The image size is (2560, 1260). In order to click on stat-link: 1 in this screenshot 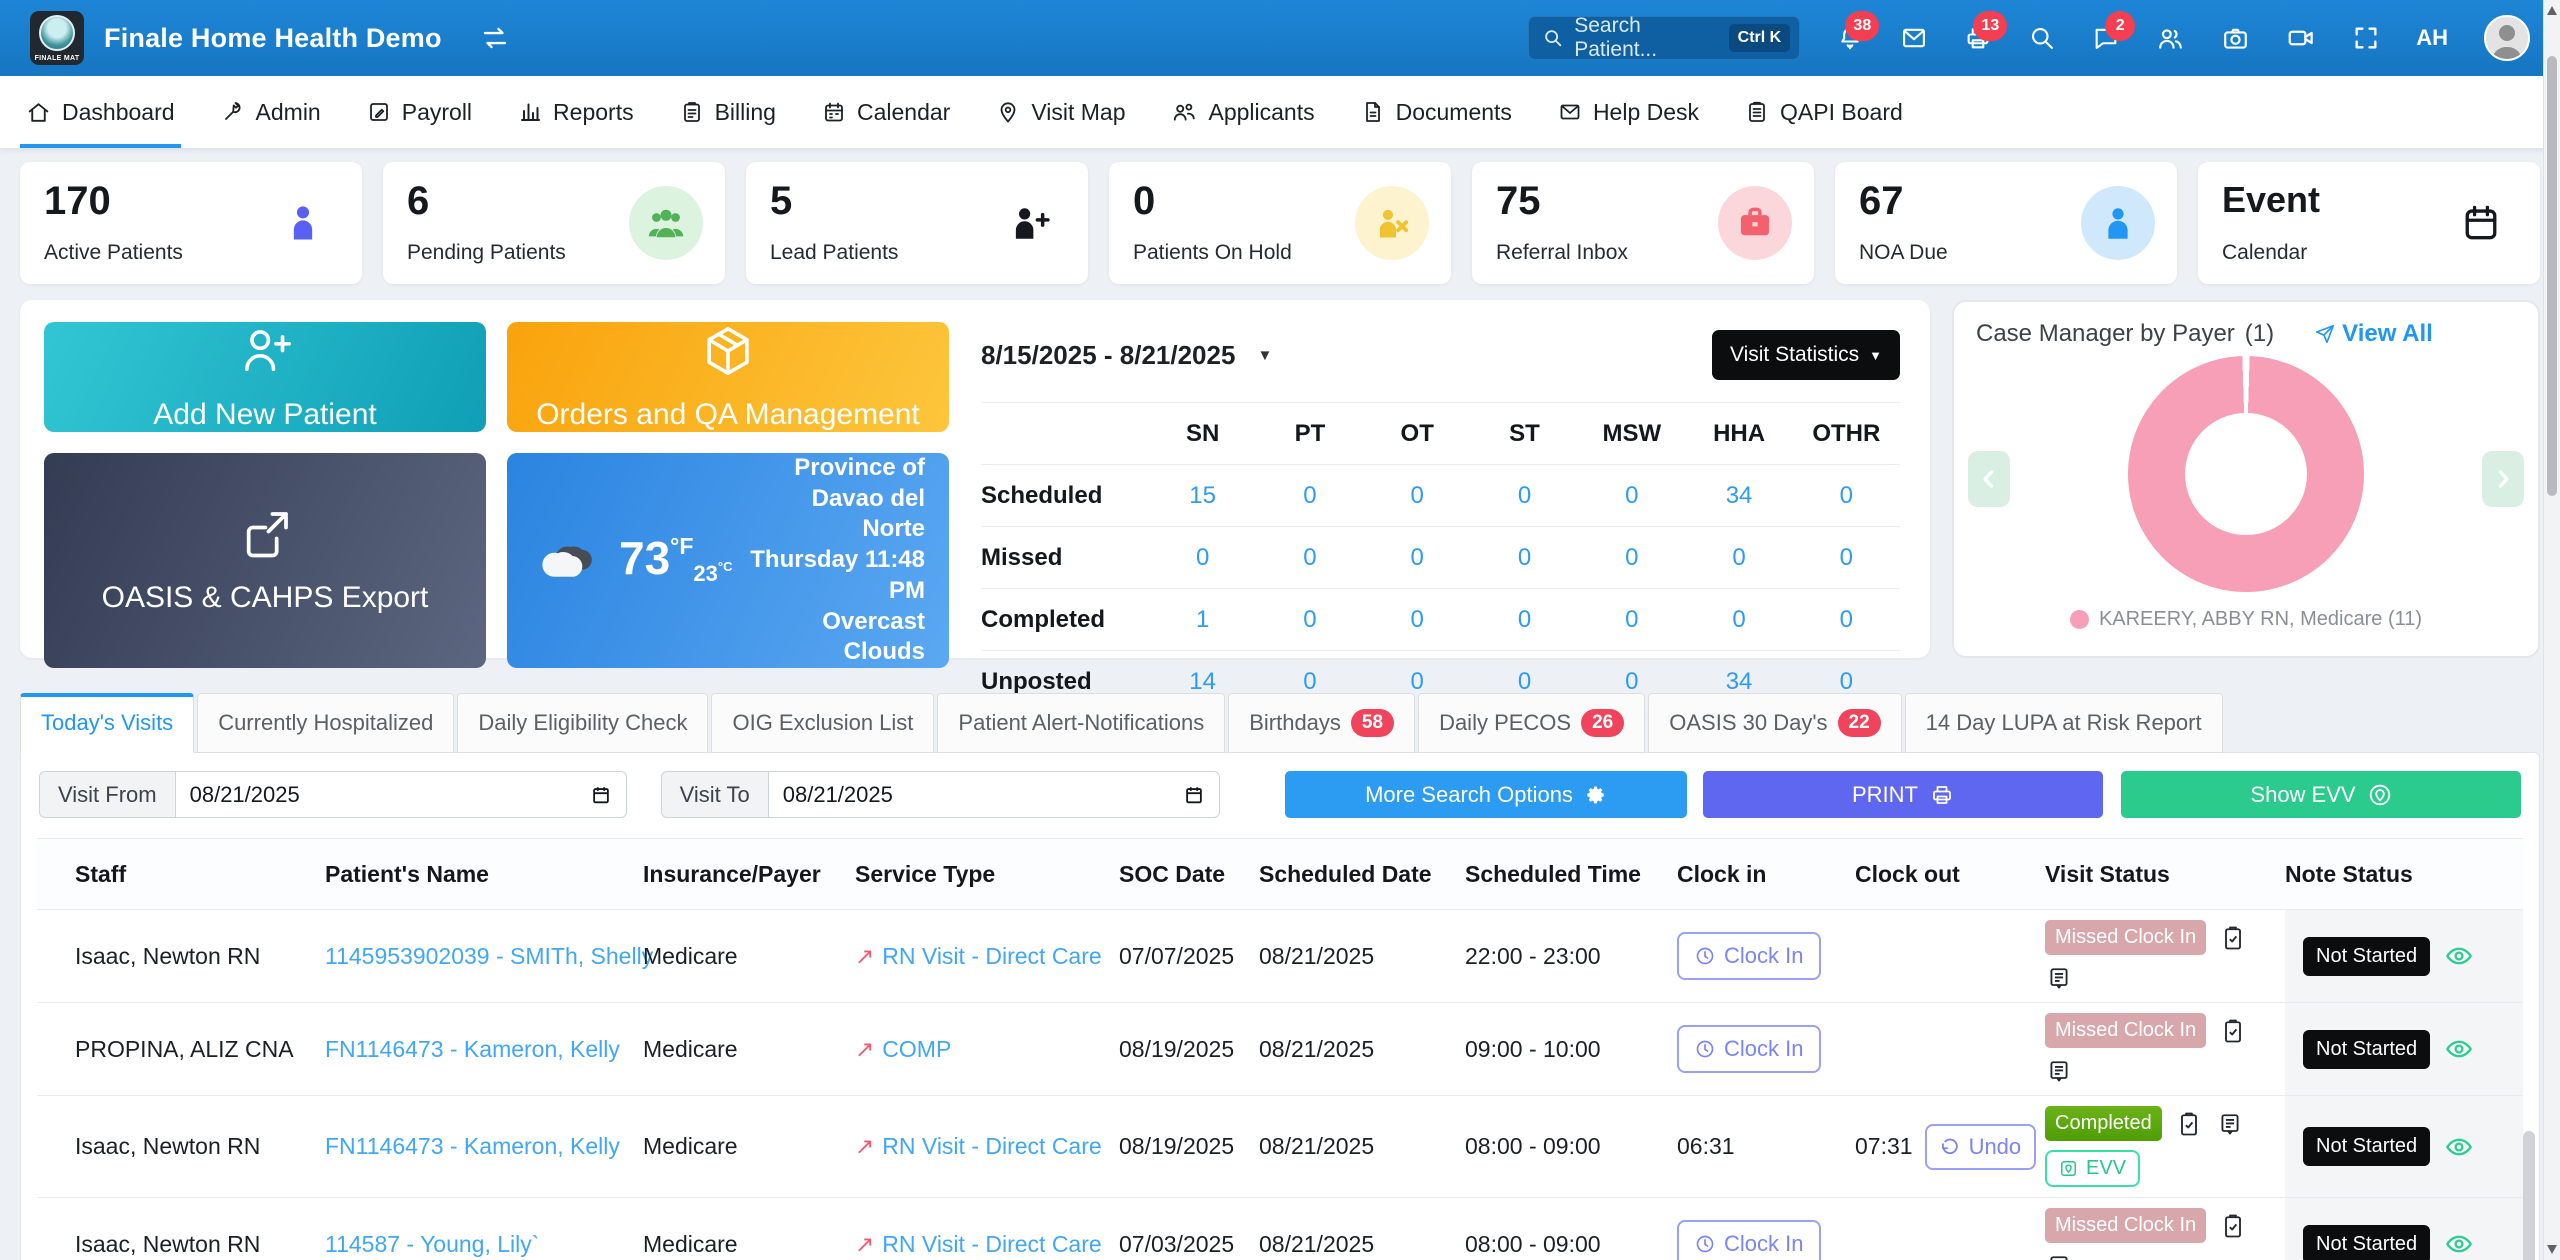, I will do `click(1202, 619)`.